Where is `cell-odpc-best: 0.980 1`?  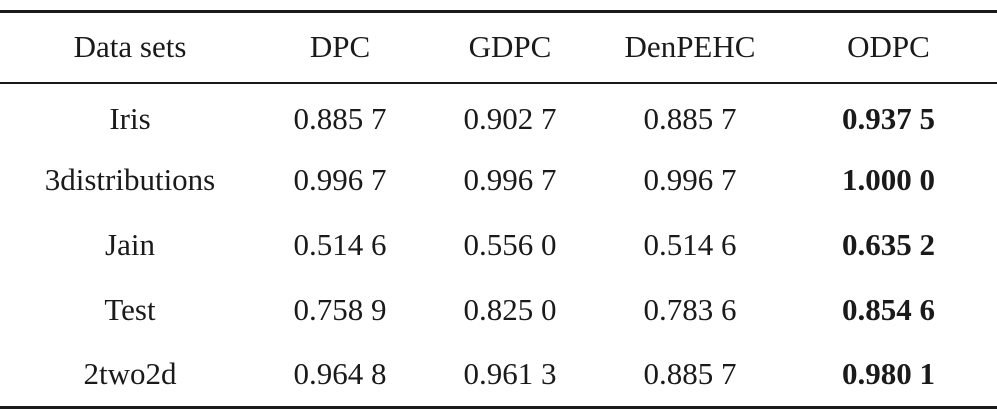
cell-odpc-best: 0.980 1 is located at coordinates (888, 375).